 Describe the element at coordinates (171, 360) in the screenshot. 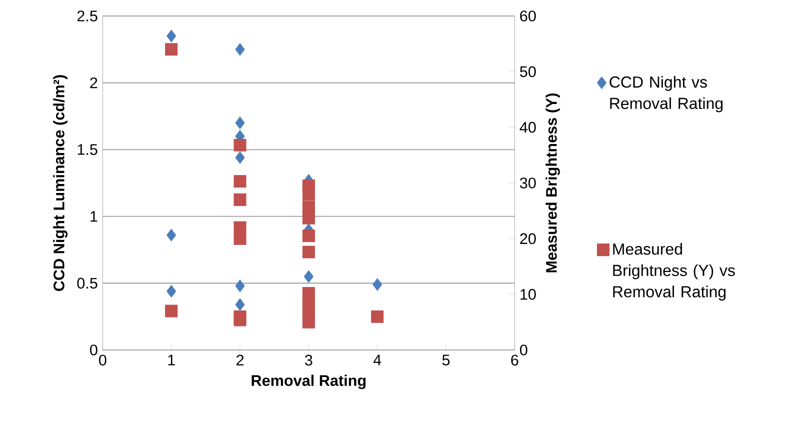

I see `x-tick-label: 1` at that location.